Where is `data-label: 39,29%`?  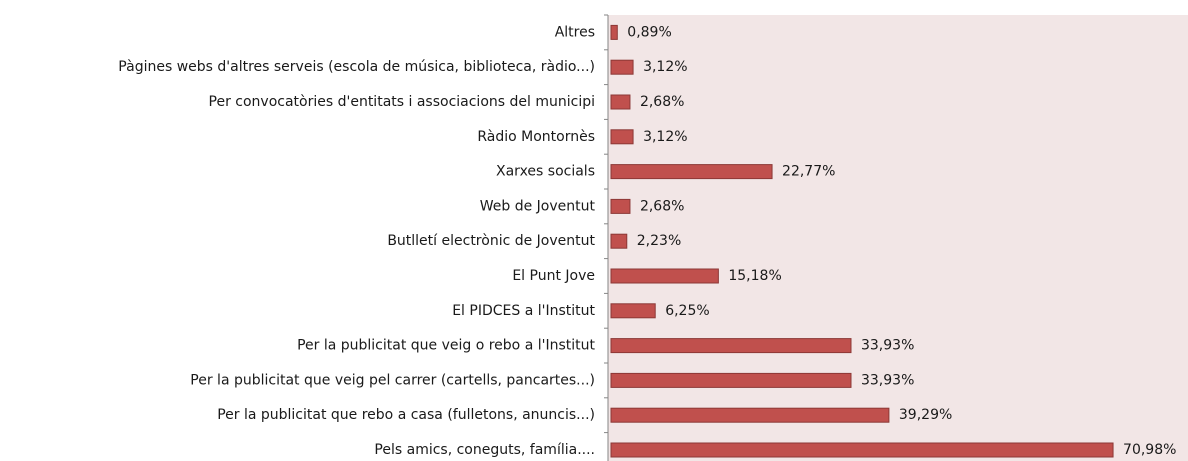
data-label: 39,29% is located at coordinates (925, 415).